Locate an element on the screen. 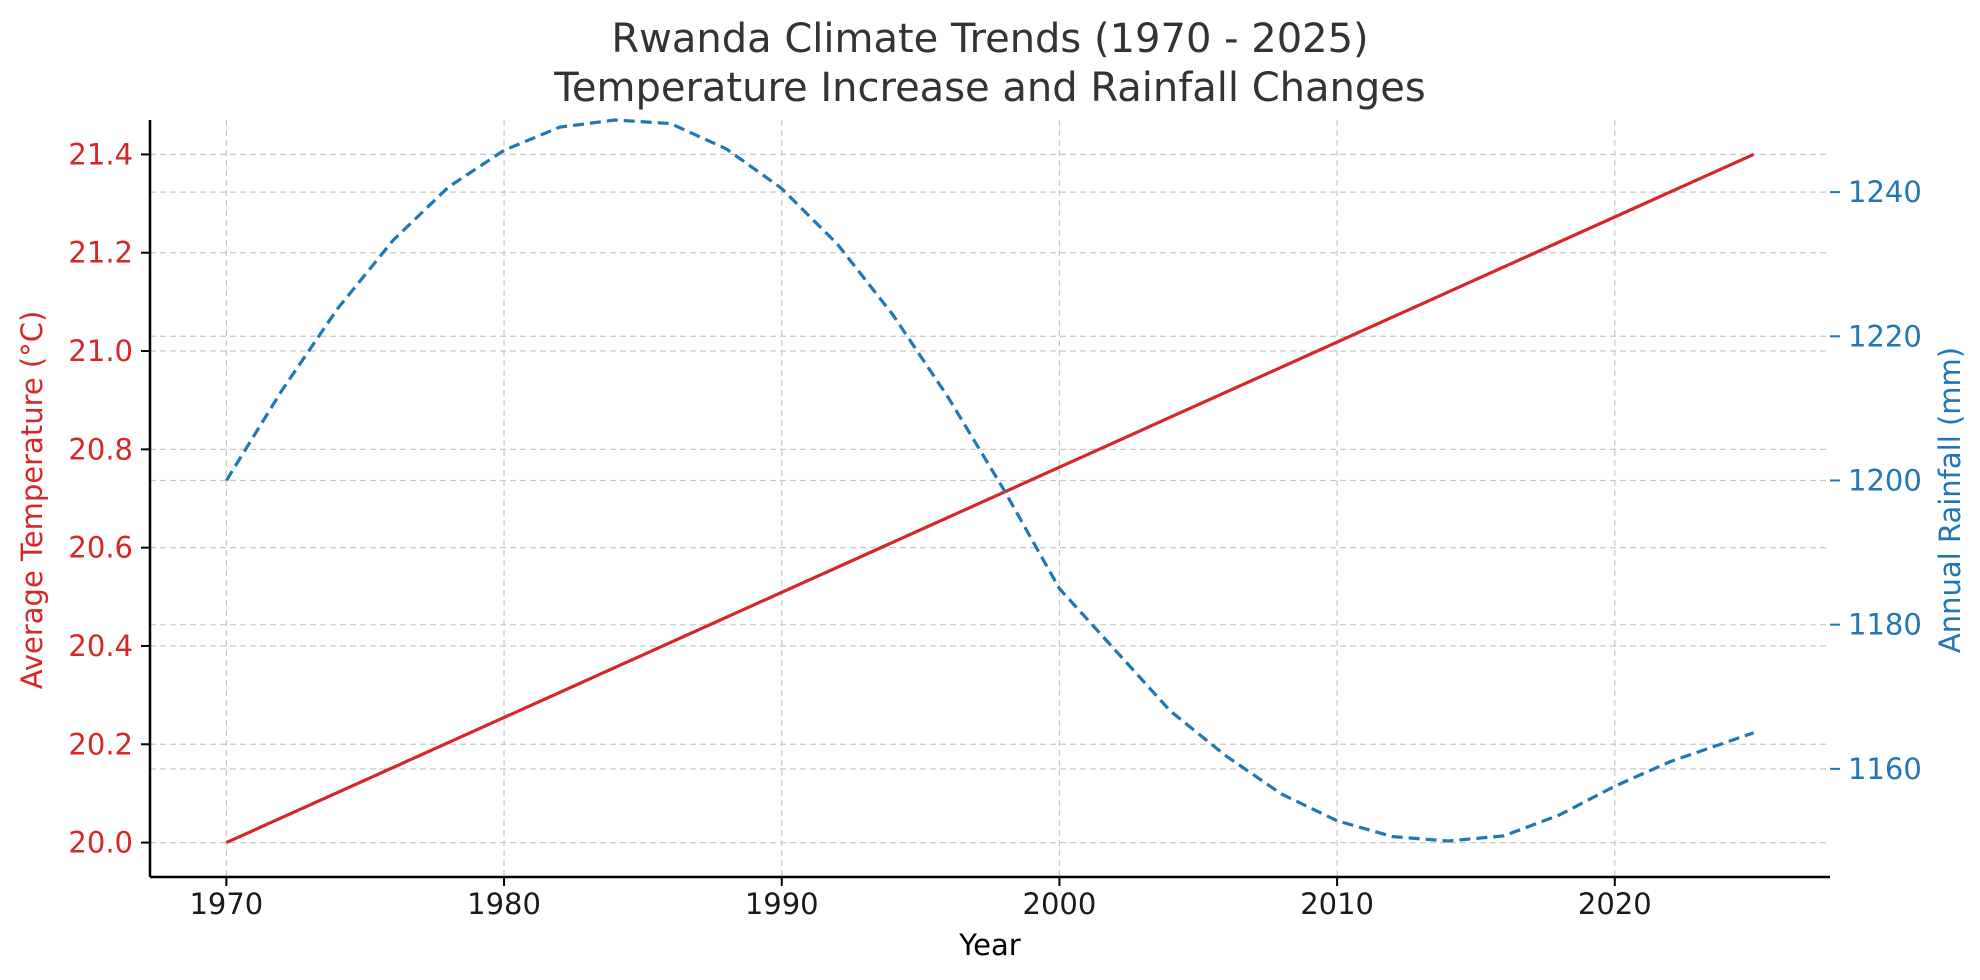 The height and width of the screenshot is (980, 1980). right-tick-label: 1200 is located at coordinates (1885, 480).